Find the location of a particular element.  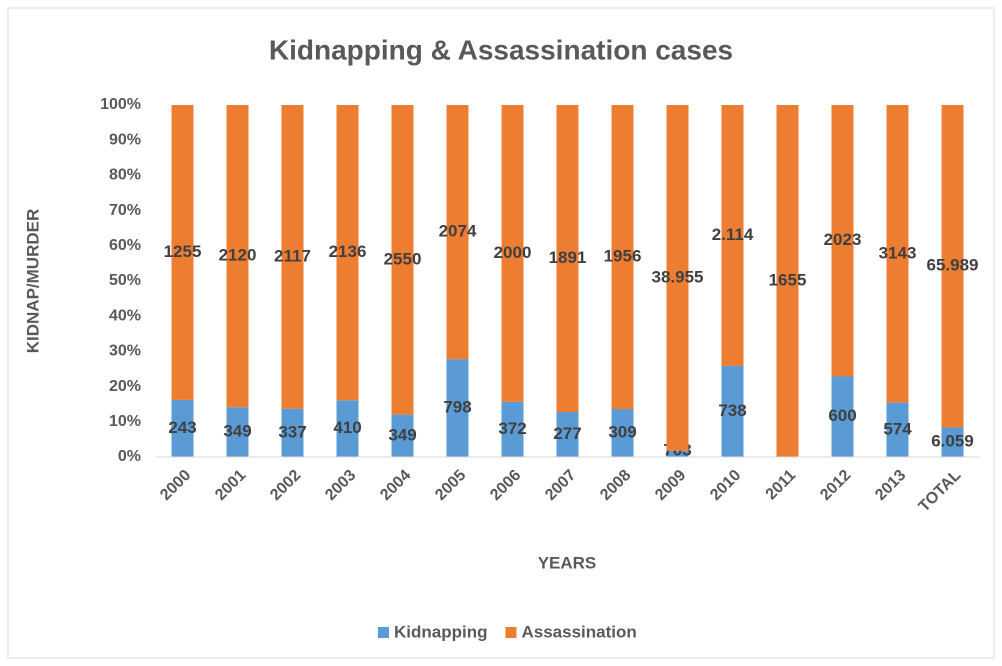

data-label: 2074 is located at coordinates (458, 231).